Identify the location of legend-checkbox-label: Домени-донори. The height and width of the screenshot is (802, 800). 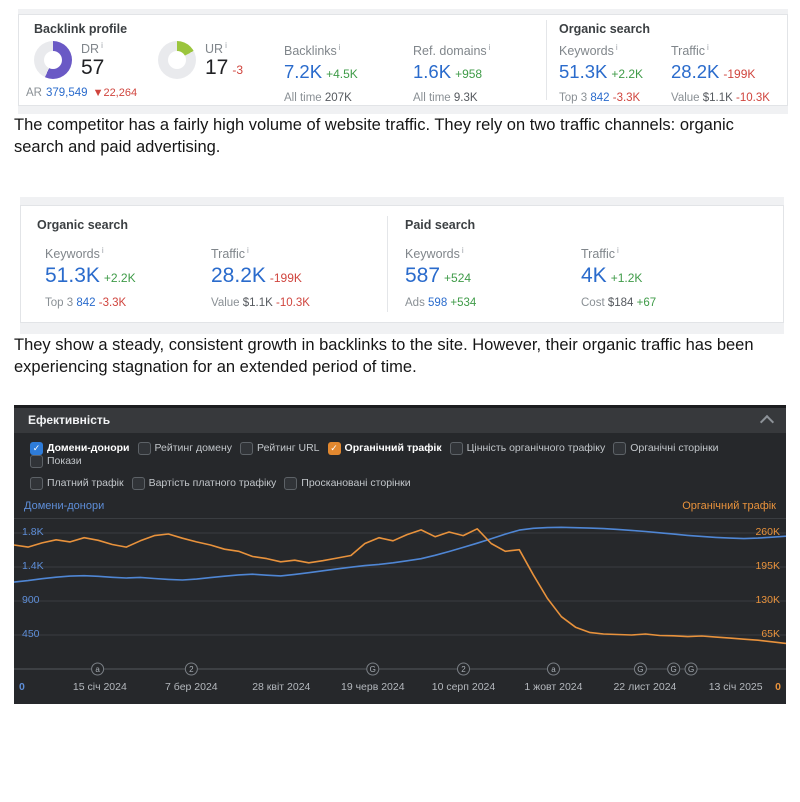
(88, 448).